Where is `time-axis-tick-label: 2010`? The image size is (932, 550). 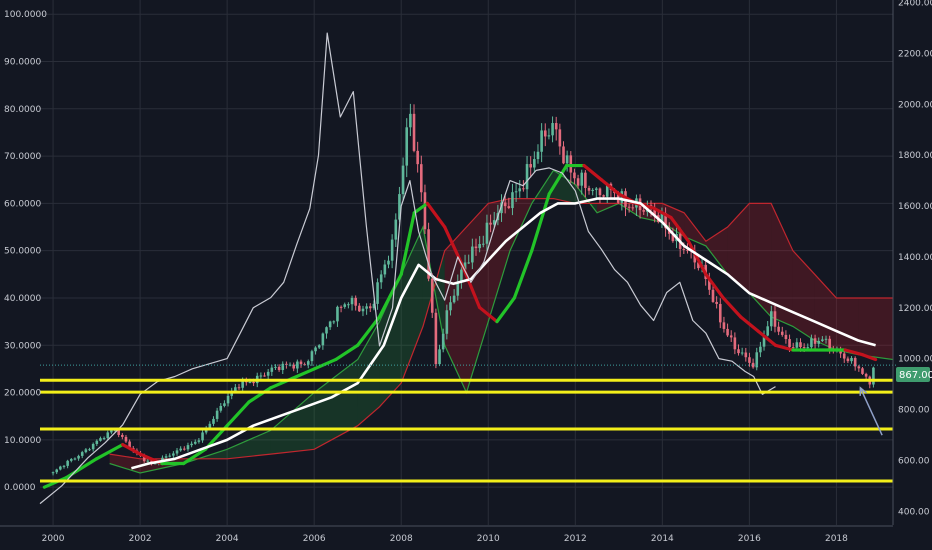
time-axis-tick-label: 2010 is located at coordinates (488, 539).